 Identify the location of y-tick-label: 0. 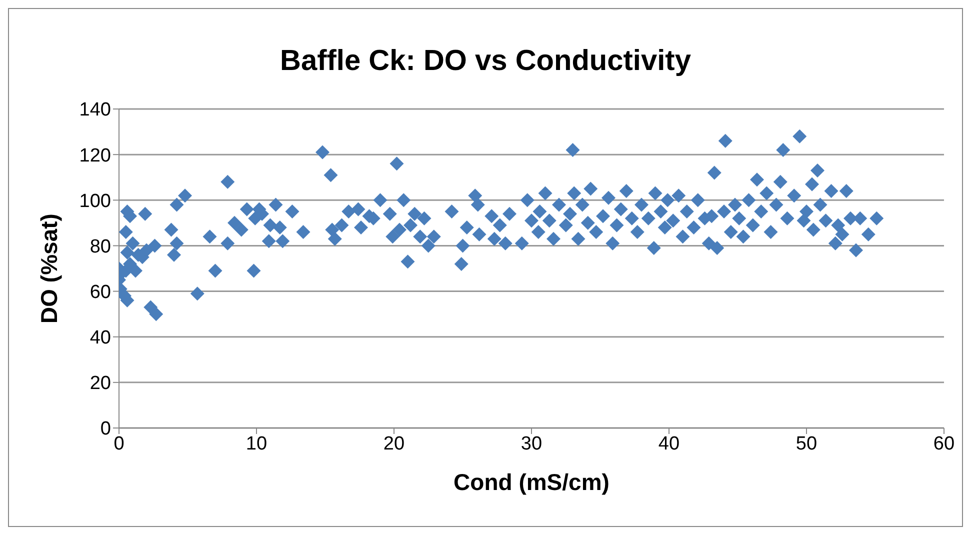
(105, 429).